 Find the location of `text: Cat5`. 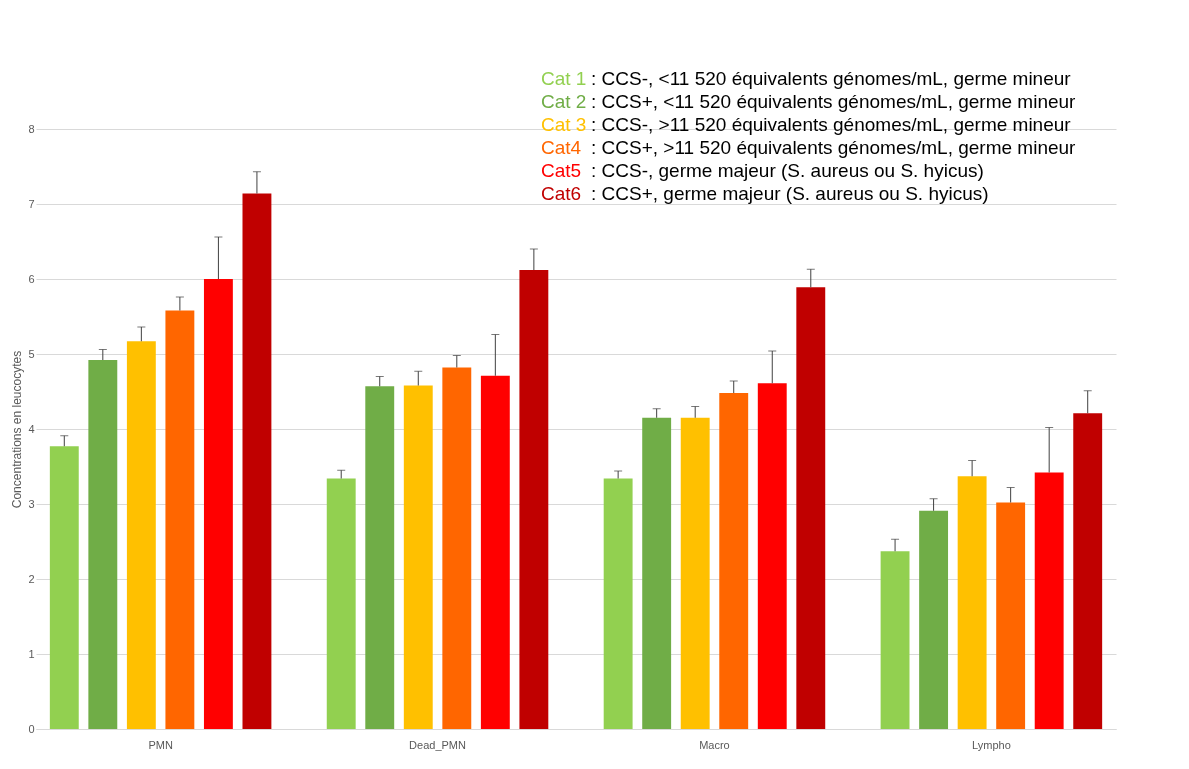

text: Cat5 is located at coordinates (561, 170).